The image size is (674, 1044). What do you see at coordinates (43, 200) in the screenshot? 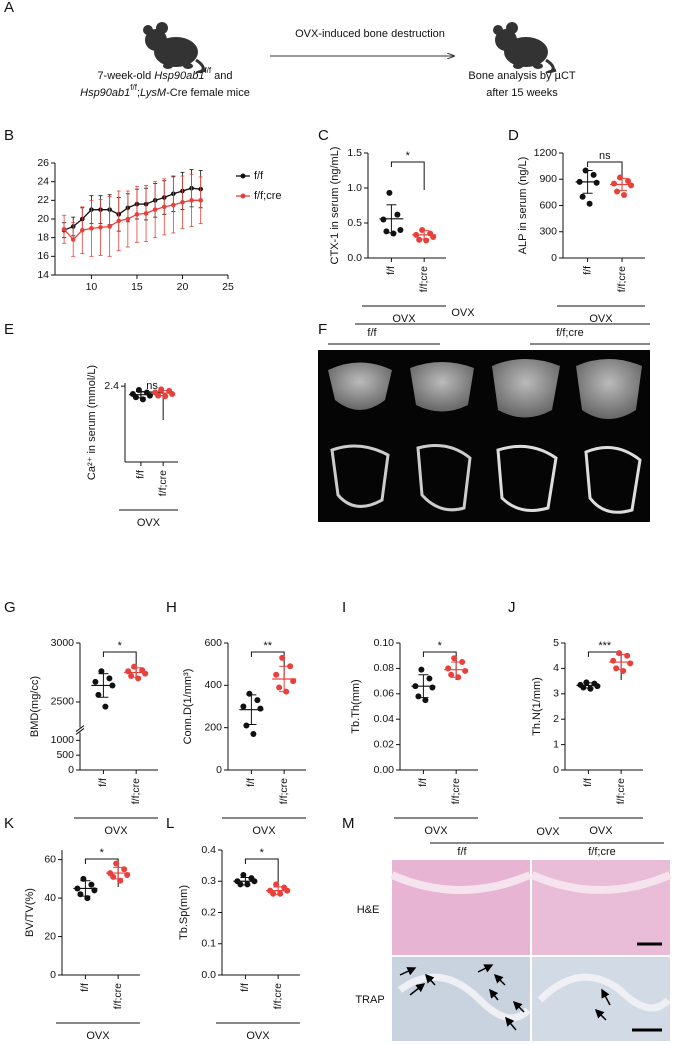
I see `y-tick-label: 22` at bounding box center [43, 200].